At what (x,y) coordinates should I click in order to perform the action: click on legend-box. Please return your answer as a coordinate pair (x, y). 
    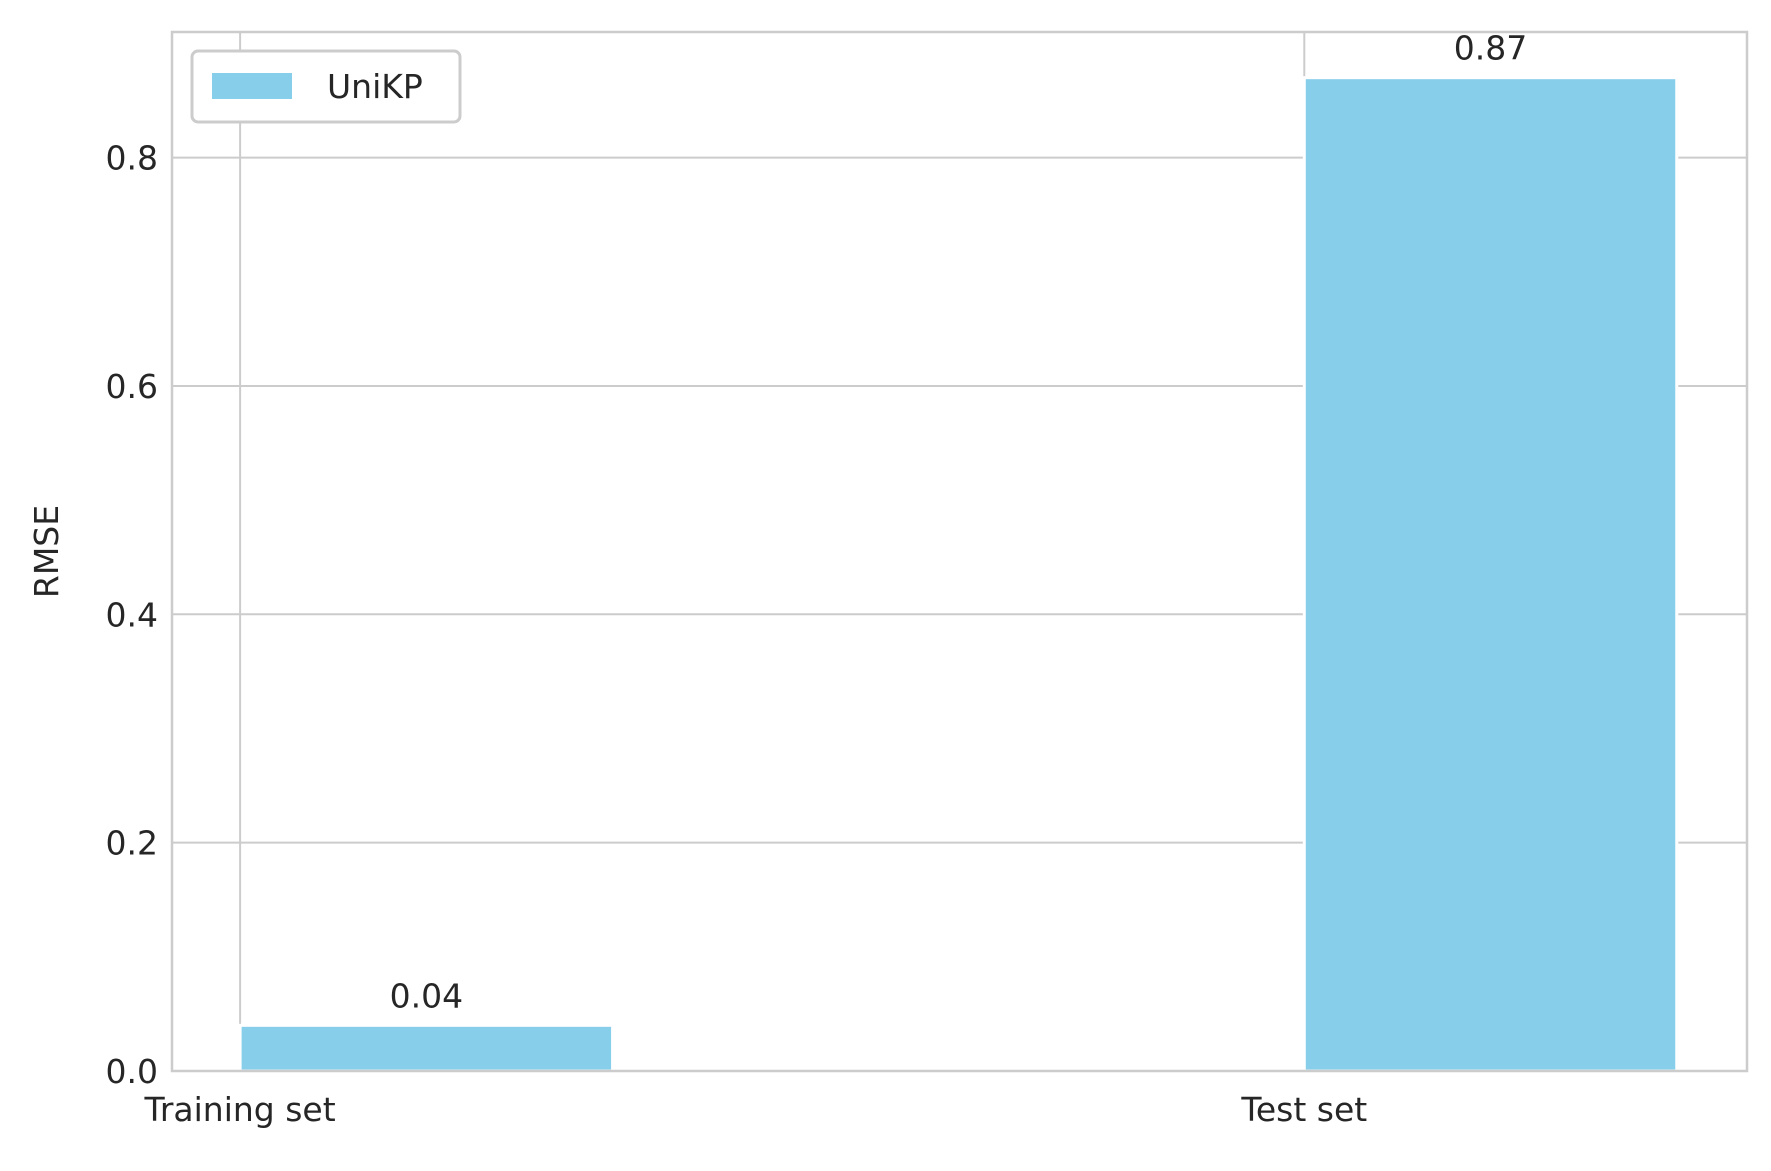
    Looking at the image, I should click on (326, 86).